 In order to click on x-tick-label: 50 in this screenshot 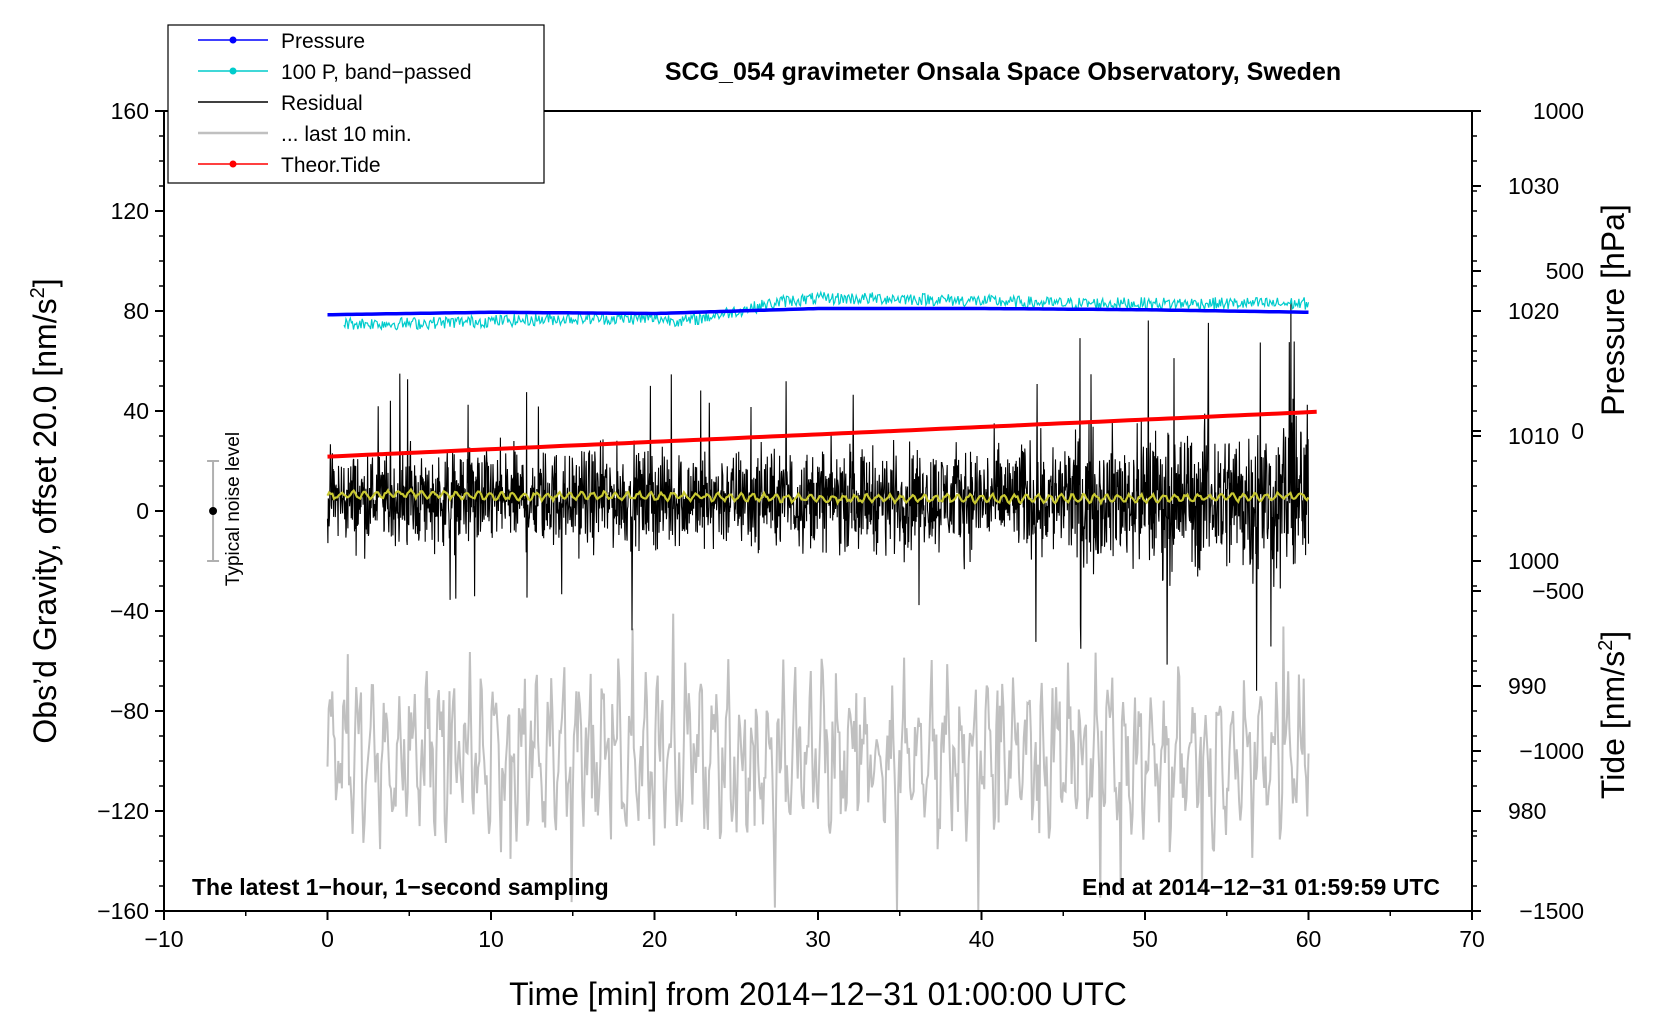, I will do `click(1145, 939)`.